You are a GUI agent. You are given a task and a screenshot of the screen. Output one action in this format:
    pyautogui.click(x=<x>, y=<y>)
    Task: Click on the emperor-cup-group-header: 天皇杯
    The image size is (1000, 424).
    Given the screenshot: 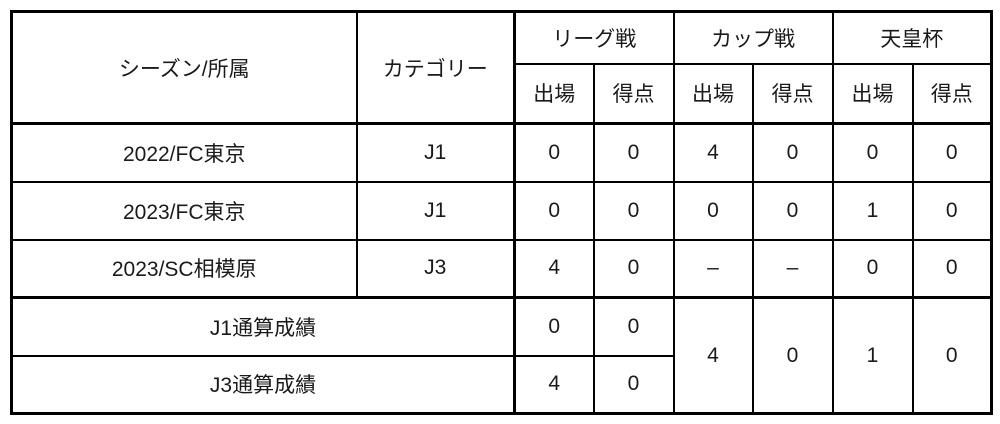 What is the action you would take?
    pyautogui.click(x=912, y=37)
    